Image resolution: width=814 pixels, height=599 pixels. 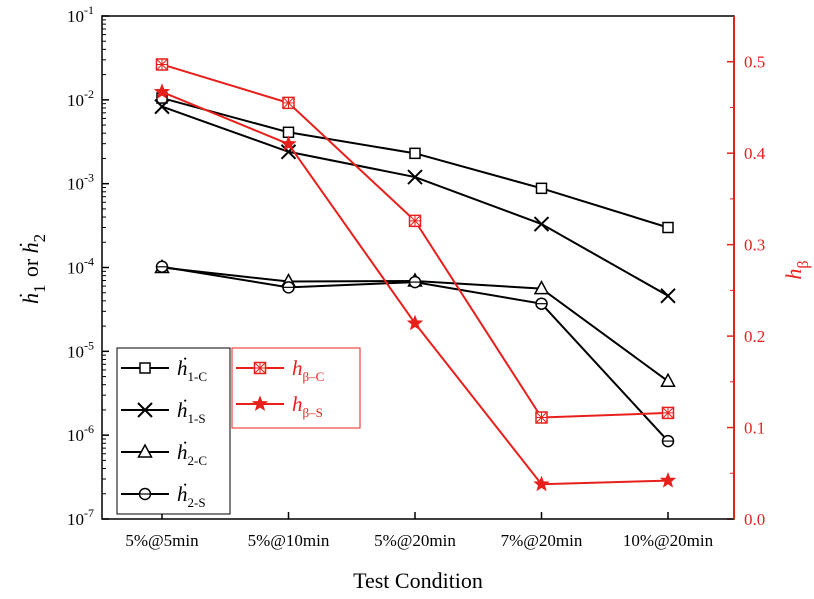 I want to click on legend-label: ḣ1-S, so click(x=191, y=412).